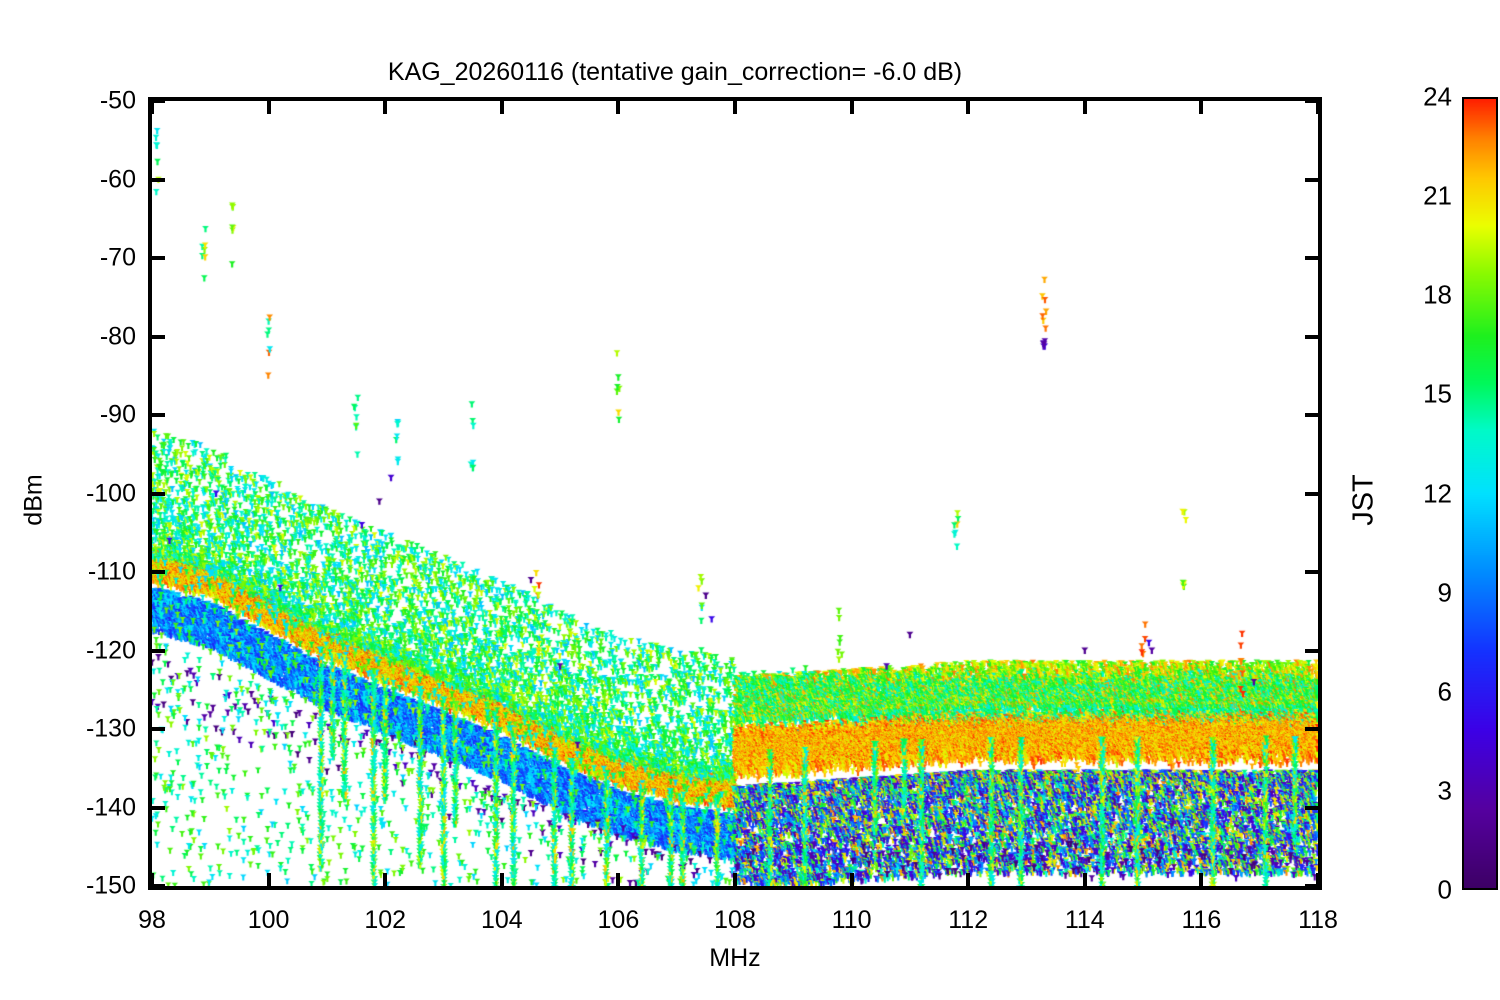 This screenshot has width=1500, height=1000. Describe the element at coordinates (735, 920) in the screenshot. I see `x-tick-label: 108` at that location.